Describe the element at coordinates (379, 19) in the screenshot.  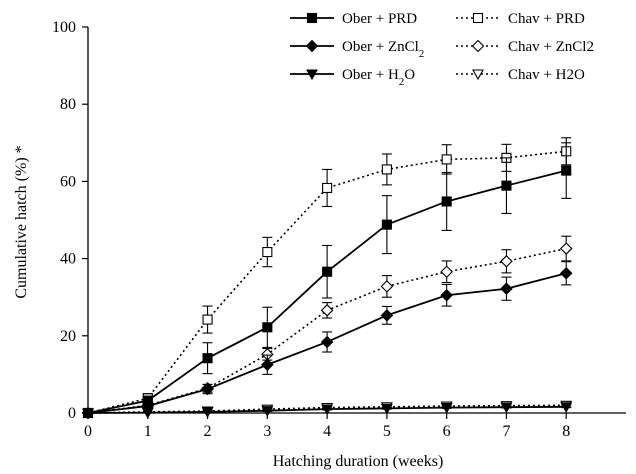
I see `legend-label: Ober + PRD` at that location.